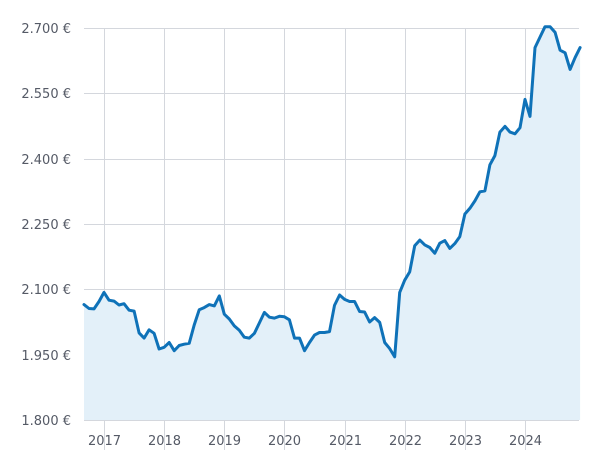  Describe the element at coordinates (525, 441) in the screenshot. I see `x-tick-label: 2024` at that location.